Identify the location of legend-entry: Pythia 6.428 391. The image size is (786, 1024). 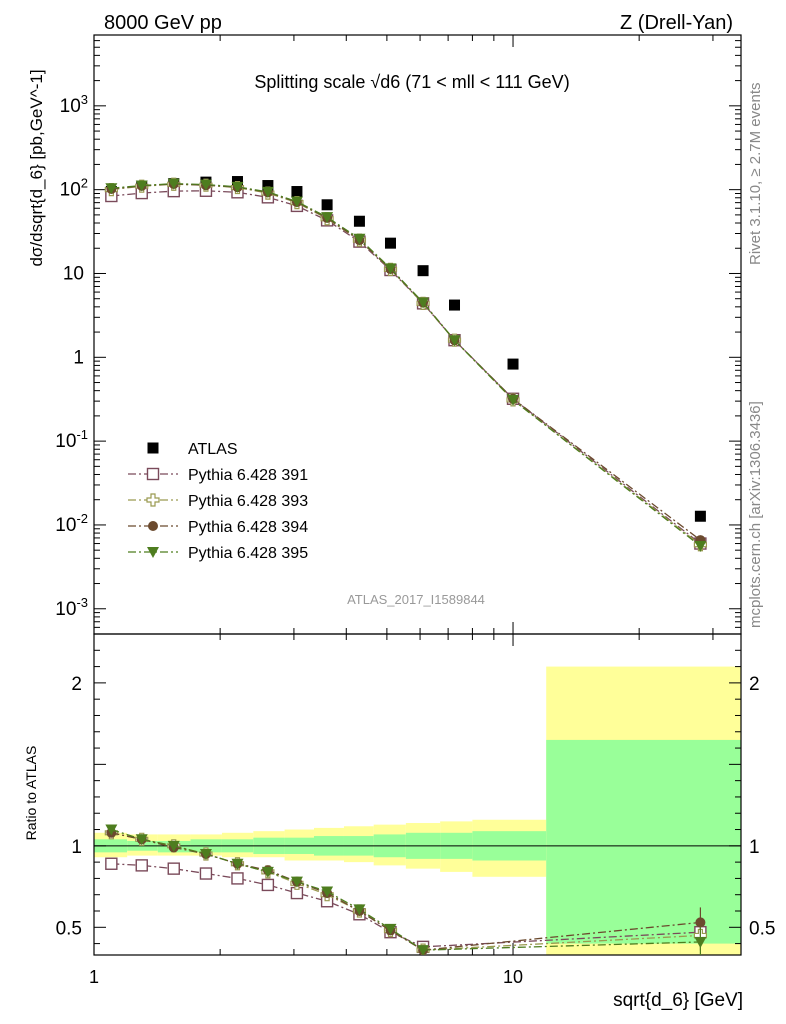
(218, 475).